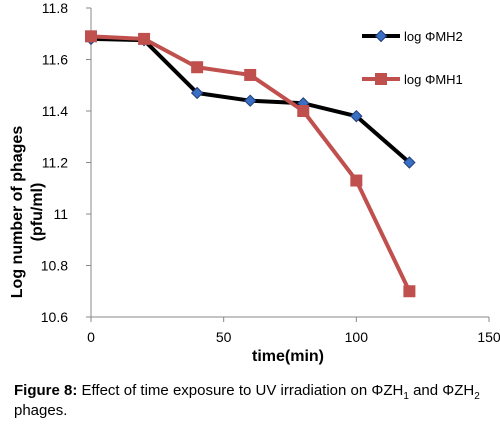  Describe the element at coordinates (46, 390) in the screenshot. I see `figure-caption-label: Figure 8:` at that location.